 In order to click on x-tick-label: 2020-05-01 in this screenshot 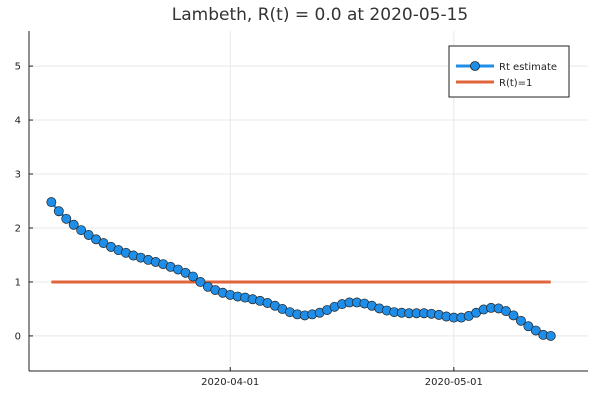, I will do `click(454, 382)`.